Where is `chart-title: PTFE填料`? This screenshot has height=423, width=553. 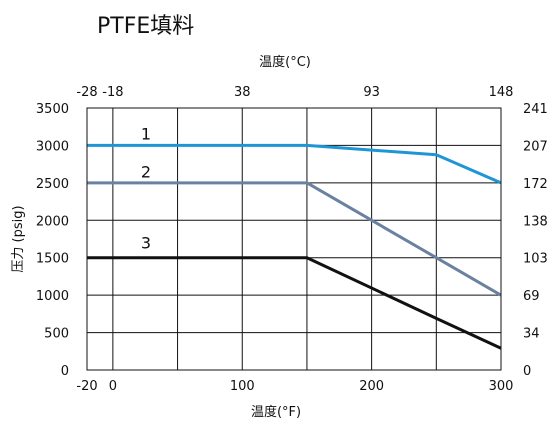 chart-title: PTFE填料 is located at coordinates (145, 26).